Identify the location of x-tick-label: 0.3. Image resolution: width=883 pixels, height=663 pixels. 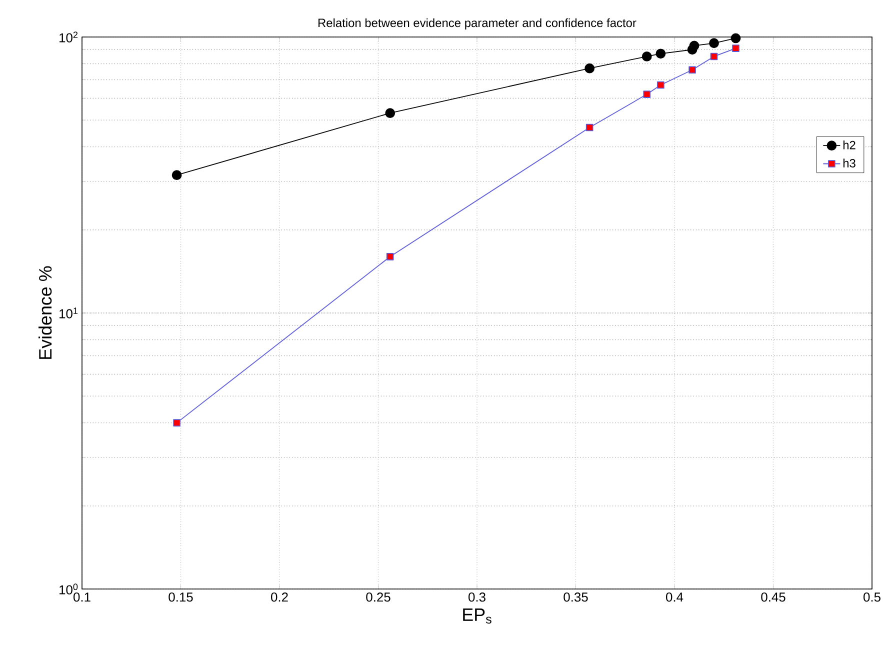
(477, 597).